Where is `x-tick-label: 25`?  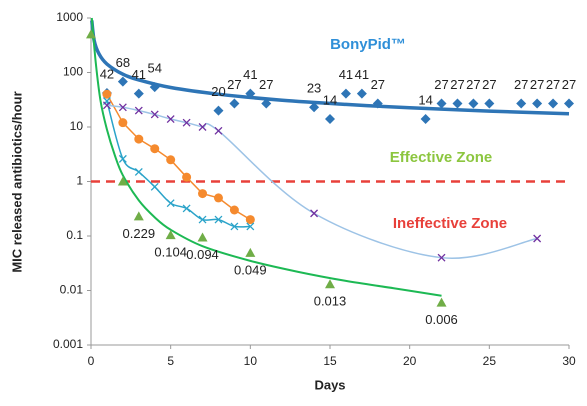 x-tick-label: 25 is located at coordinates (490, 361).